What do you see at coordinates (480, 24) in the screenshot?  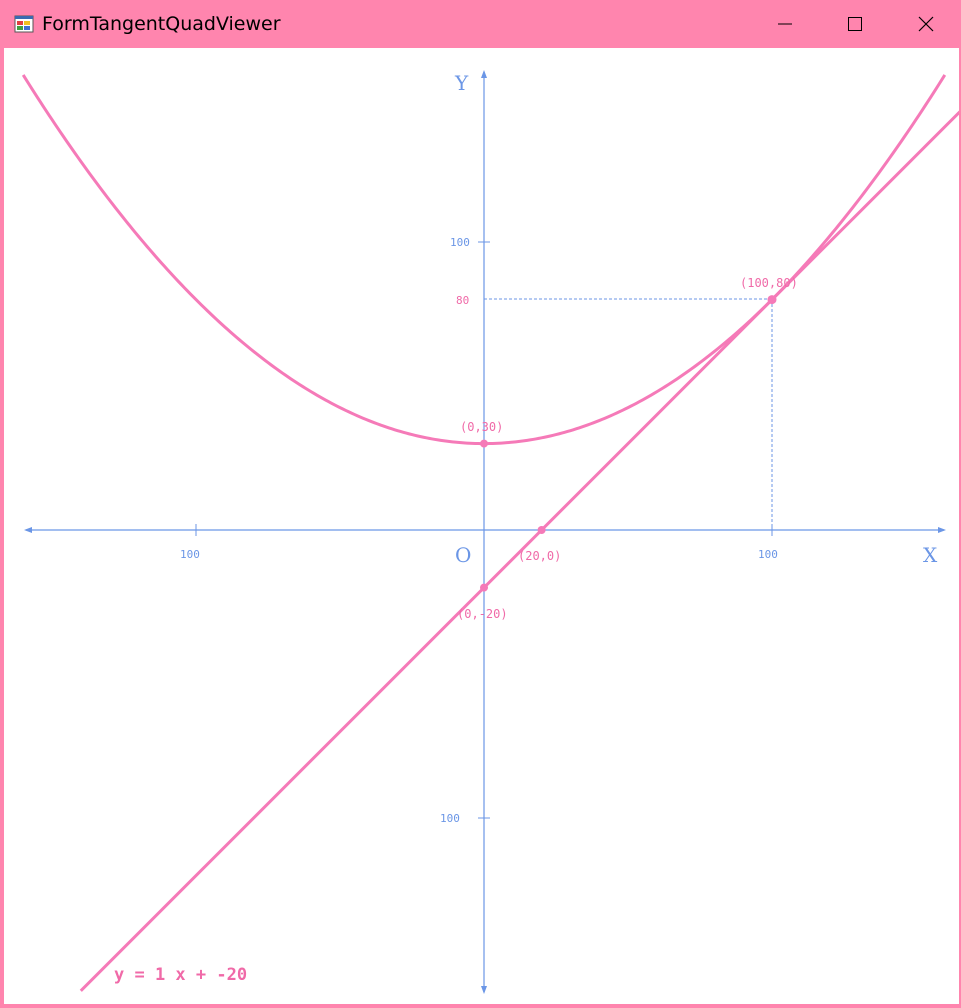 I see `title-bar: FormTangentQuadViewer` at bounding box center [480, 24].